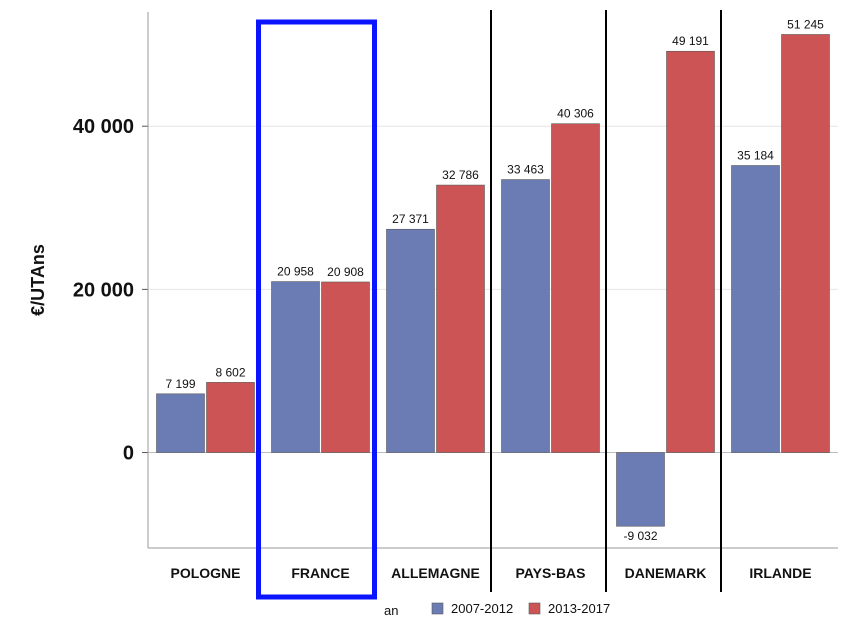  Describe the element at coordinates (345, 272) in the screenshot. I see `value-label-france-2013-2017: 20 908` at that location.